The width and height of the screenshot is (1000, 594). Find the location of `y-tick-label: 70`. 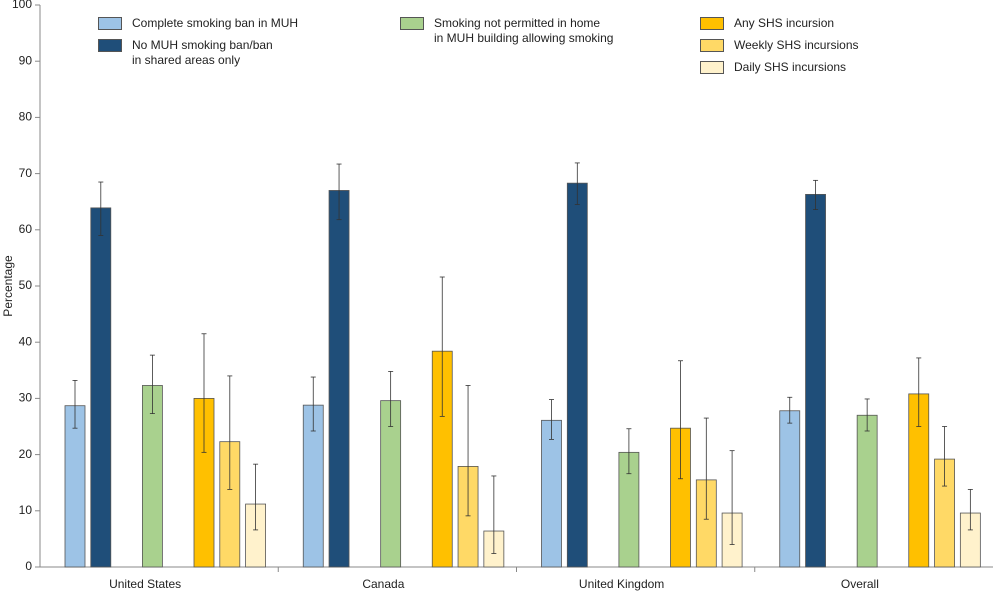

y-tick-label: 70 is located at coordinates (26, 173).